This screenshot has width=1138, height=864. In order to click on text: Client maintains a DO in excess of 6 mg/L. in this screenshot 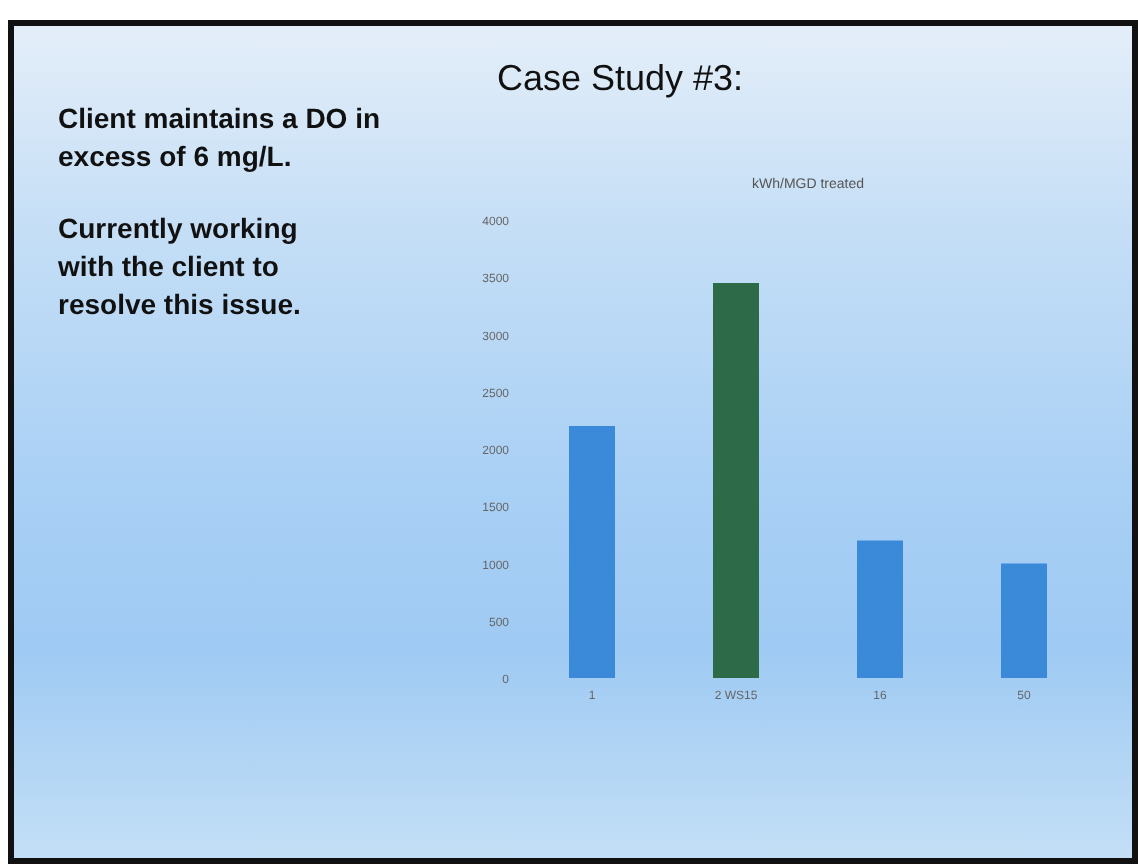, I will do `click(220, 138)`.